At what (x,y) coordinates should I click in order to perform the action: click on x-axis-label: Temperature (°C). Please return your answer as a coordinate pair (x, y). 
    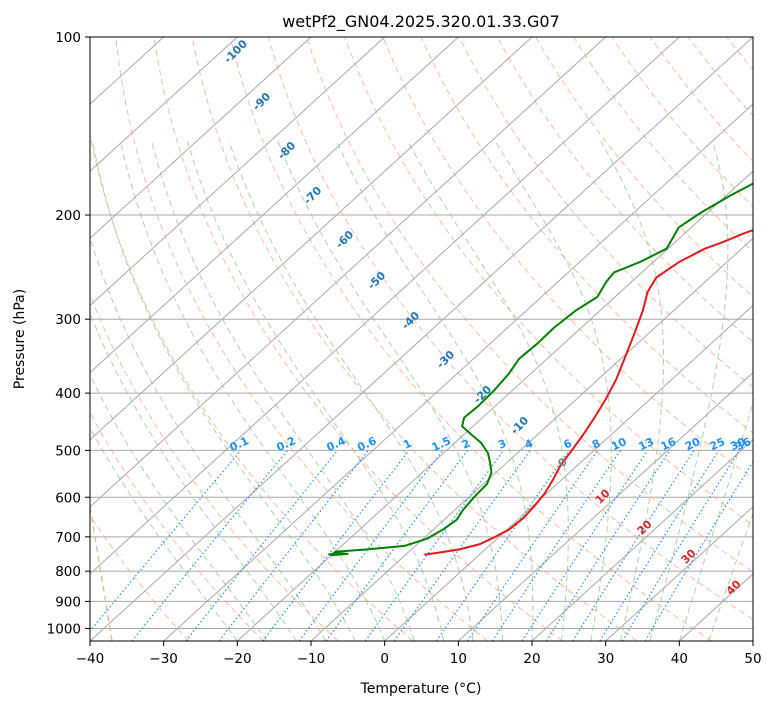
    Looking at the image, I should click on (421, 689).